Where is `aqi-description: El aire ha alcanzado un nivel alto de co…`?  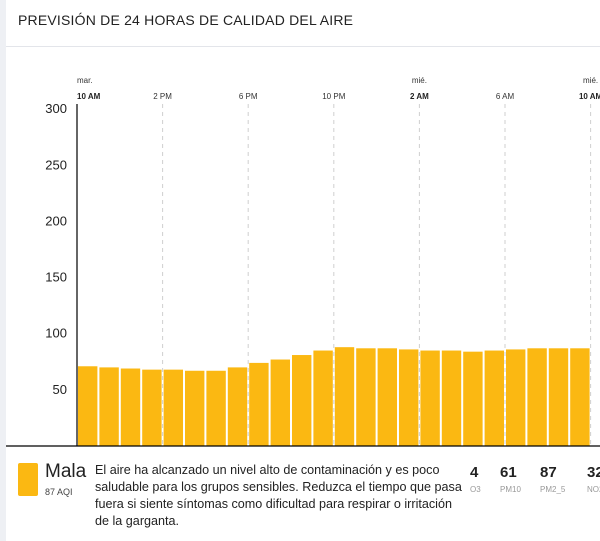
aqi-description: El aire ha alcanzado un nivel alto de co… is located at coordinates (278, 495).